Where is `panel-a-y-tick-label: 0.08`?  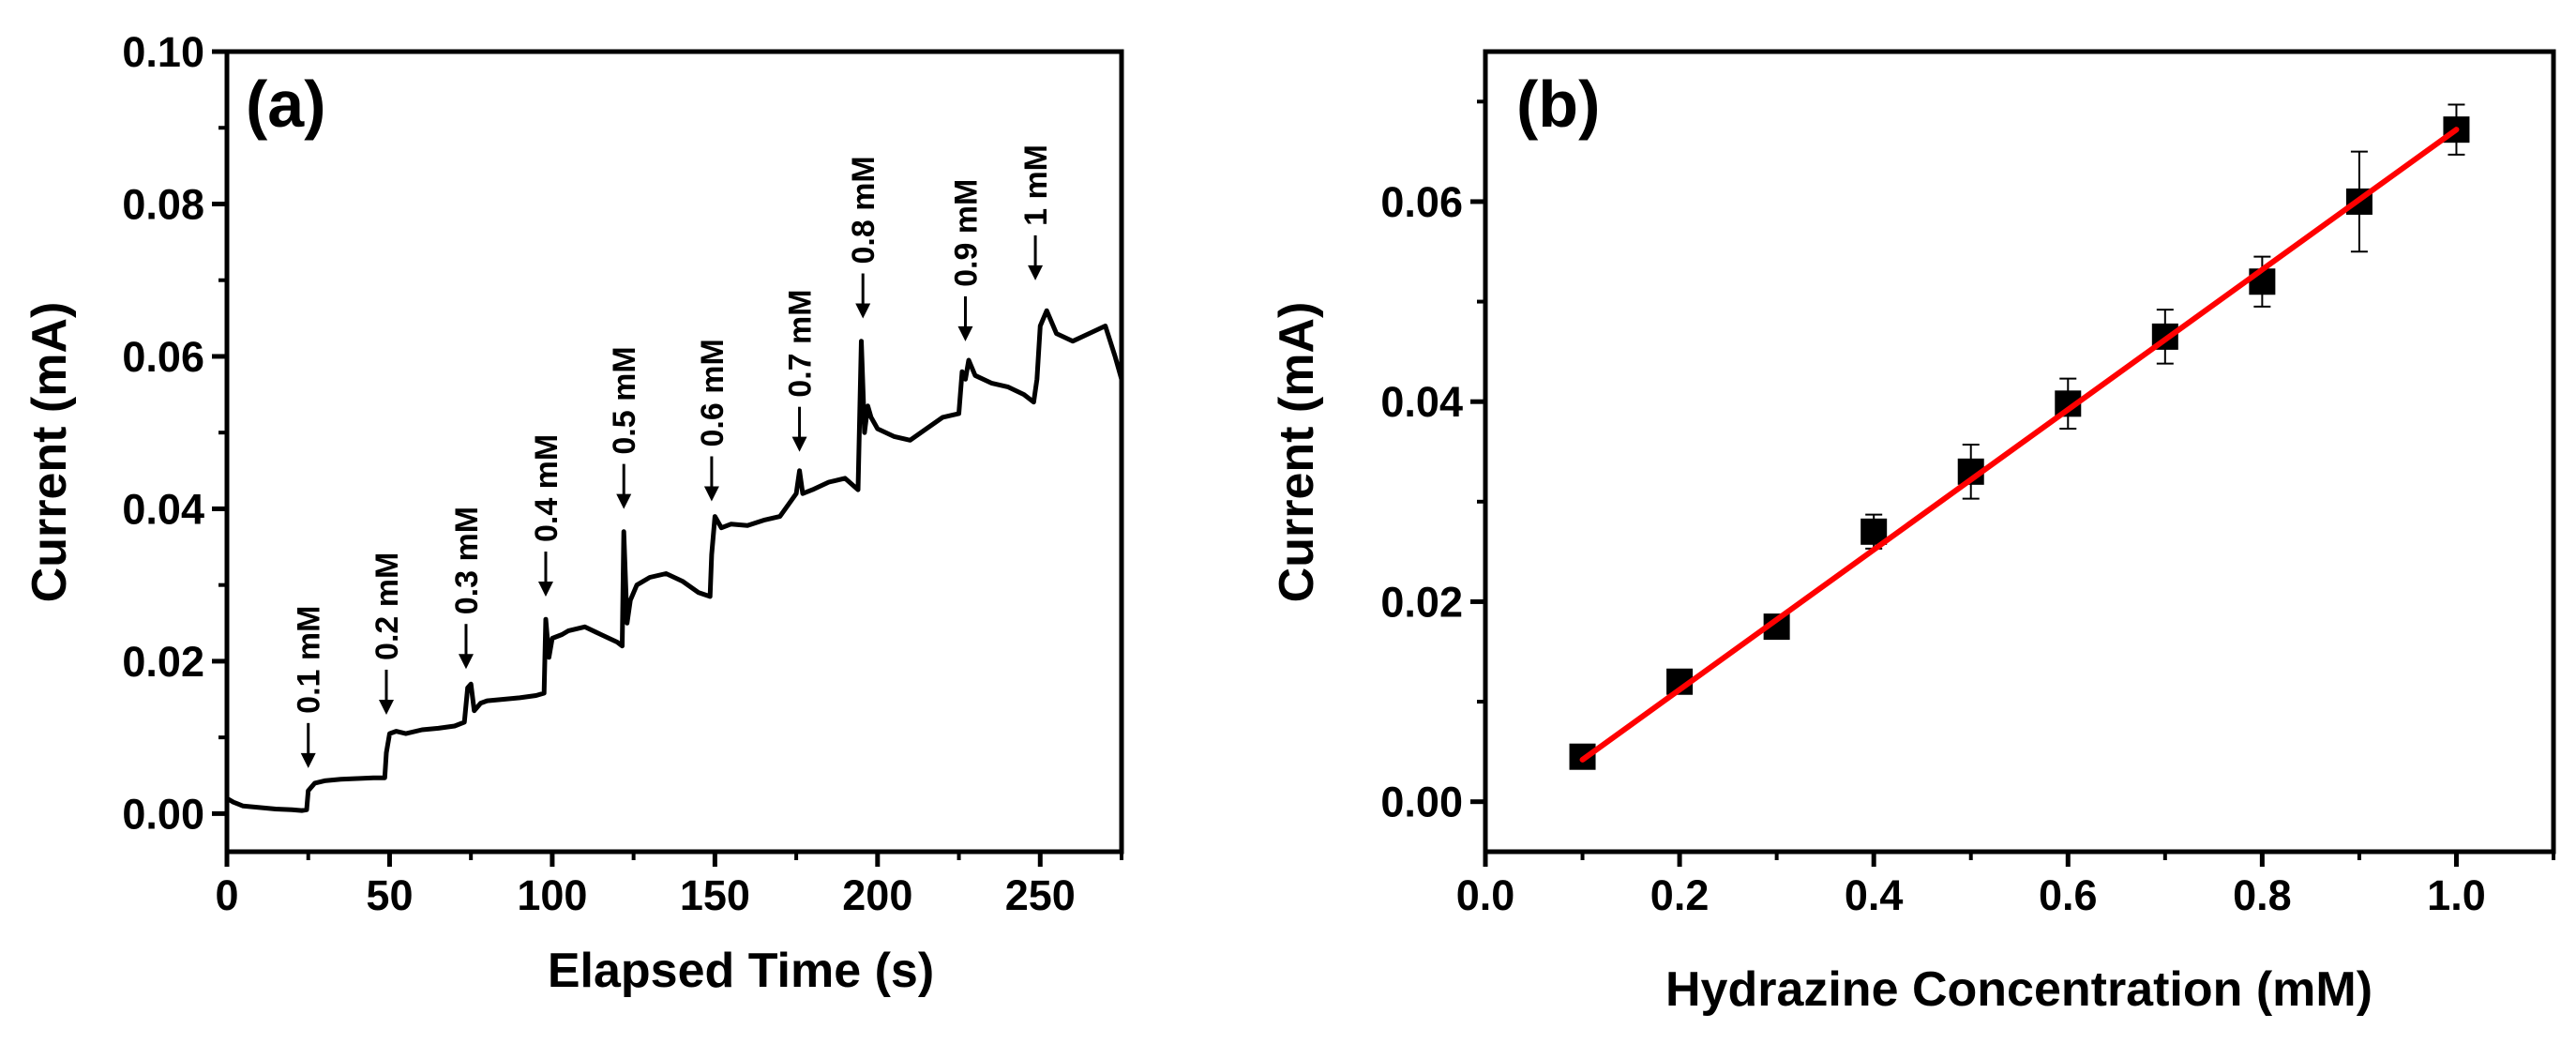
panel-a-y-tick-label: 0.08 is located at coordinates (163, 204).